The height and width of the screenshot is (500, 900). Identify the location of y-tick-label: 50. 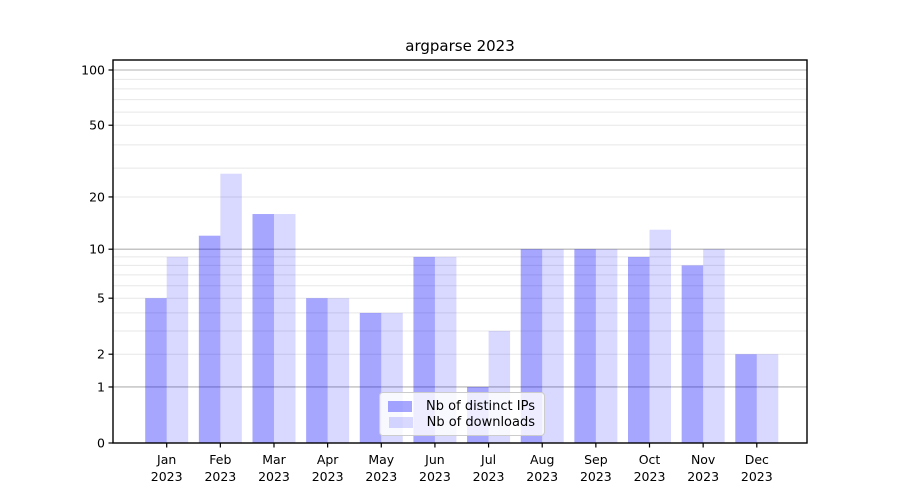
(97, 125).